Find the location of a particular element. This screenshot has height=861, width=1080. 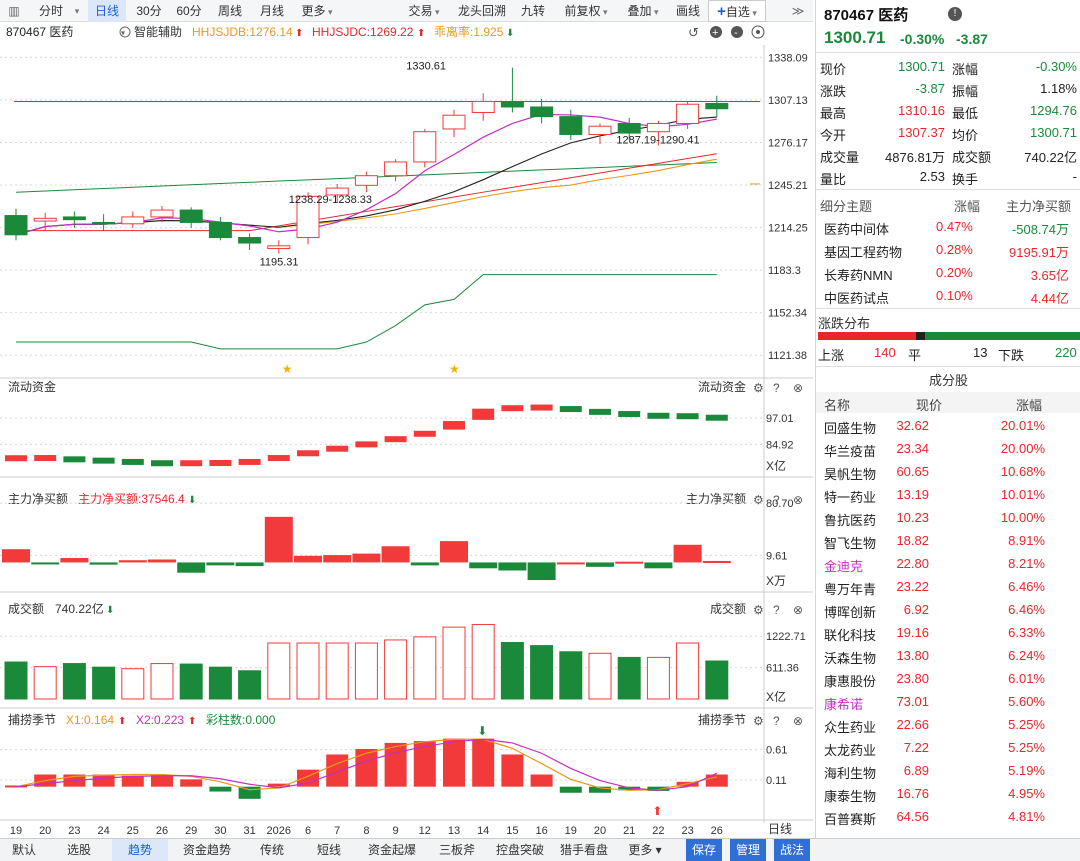

strategy-tab-7: 三板斧 is located at coordinates (456, 850).